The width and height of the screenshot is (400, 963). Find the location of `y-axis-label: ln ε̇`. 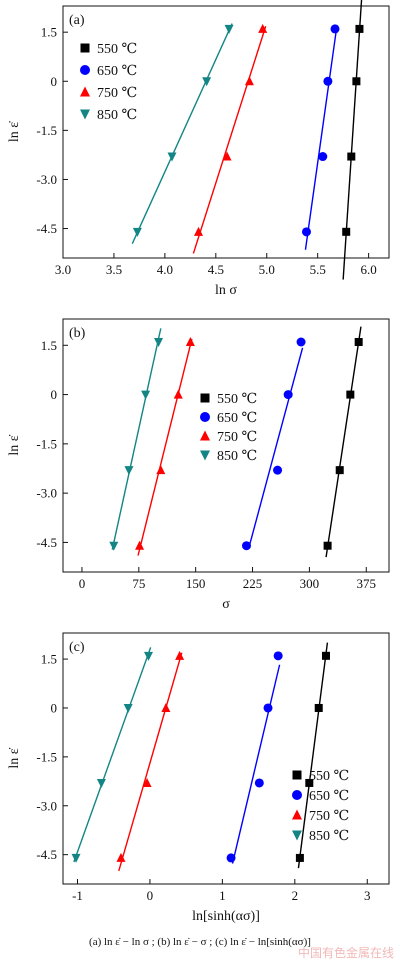

y-axis-label: ln ε̇ is located at coordinates (14, 757).